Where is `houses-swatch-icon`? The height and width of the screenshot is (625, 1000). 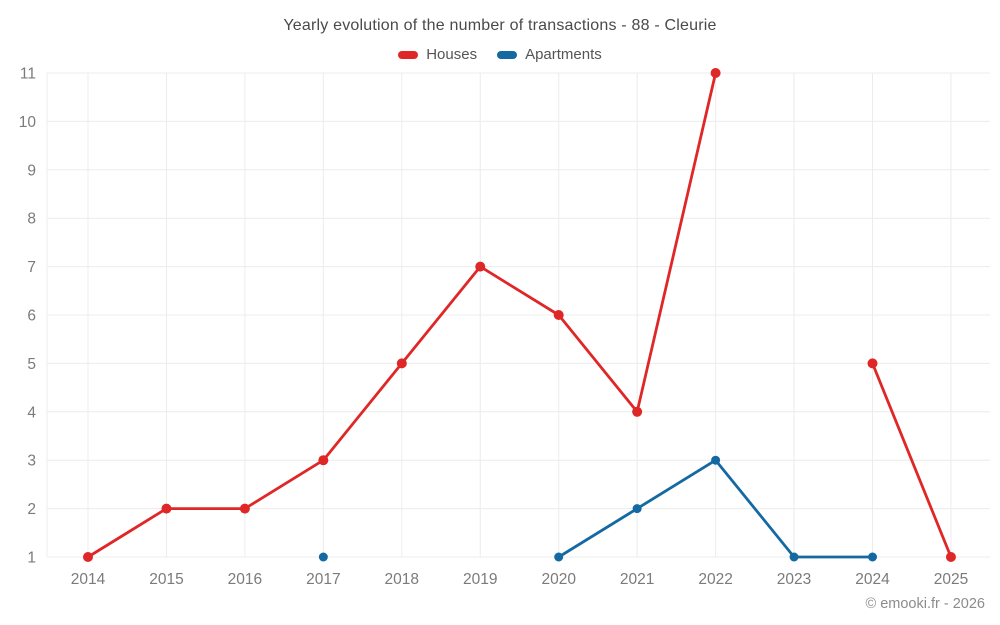
houses-swatch-icon is located at coordinates (408, 54).